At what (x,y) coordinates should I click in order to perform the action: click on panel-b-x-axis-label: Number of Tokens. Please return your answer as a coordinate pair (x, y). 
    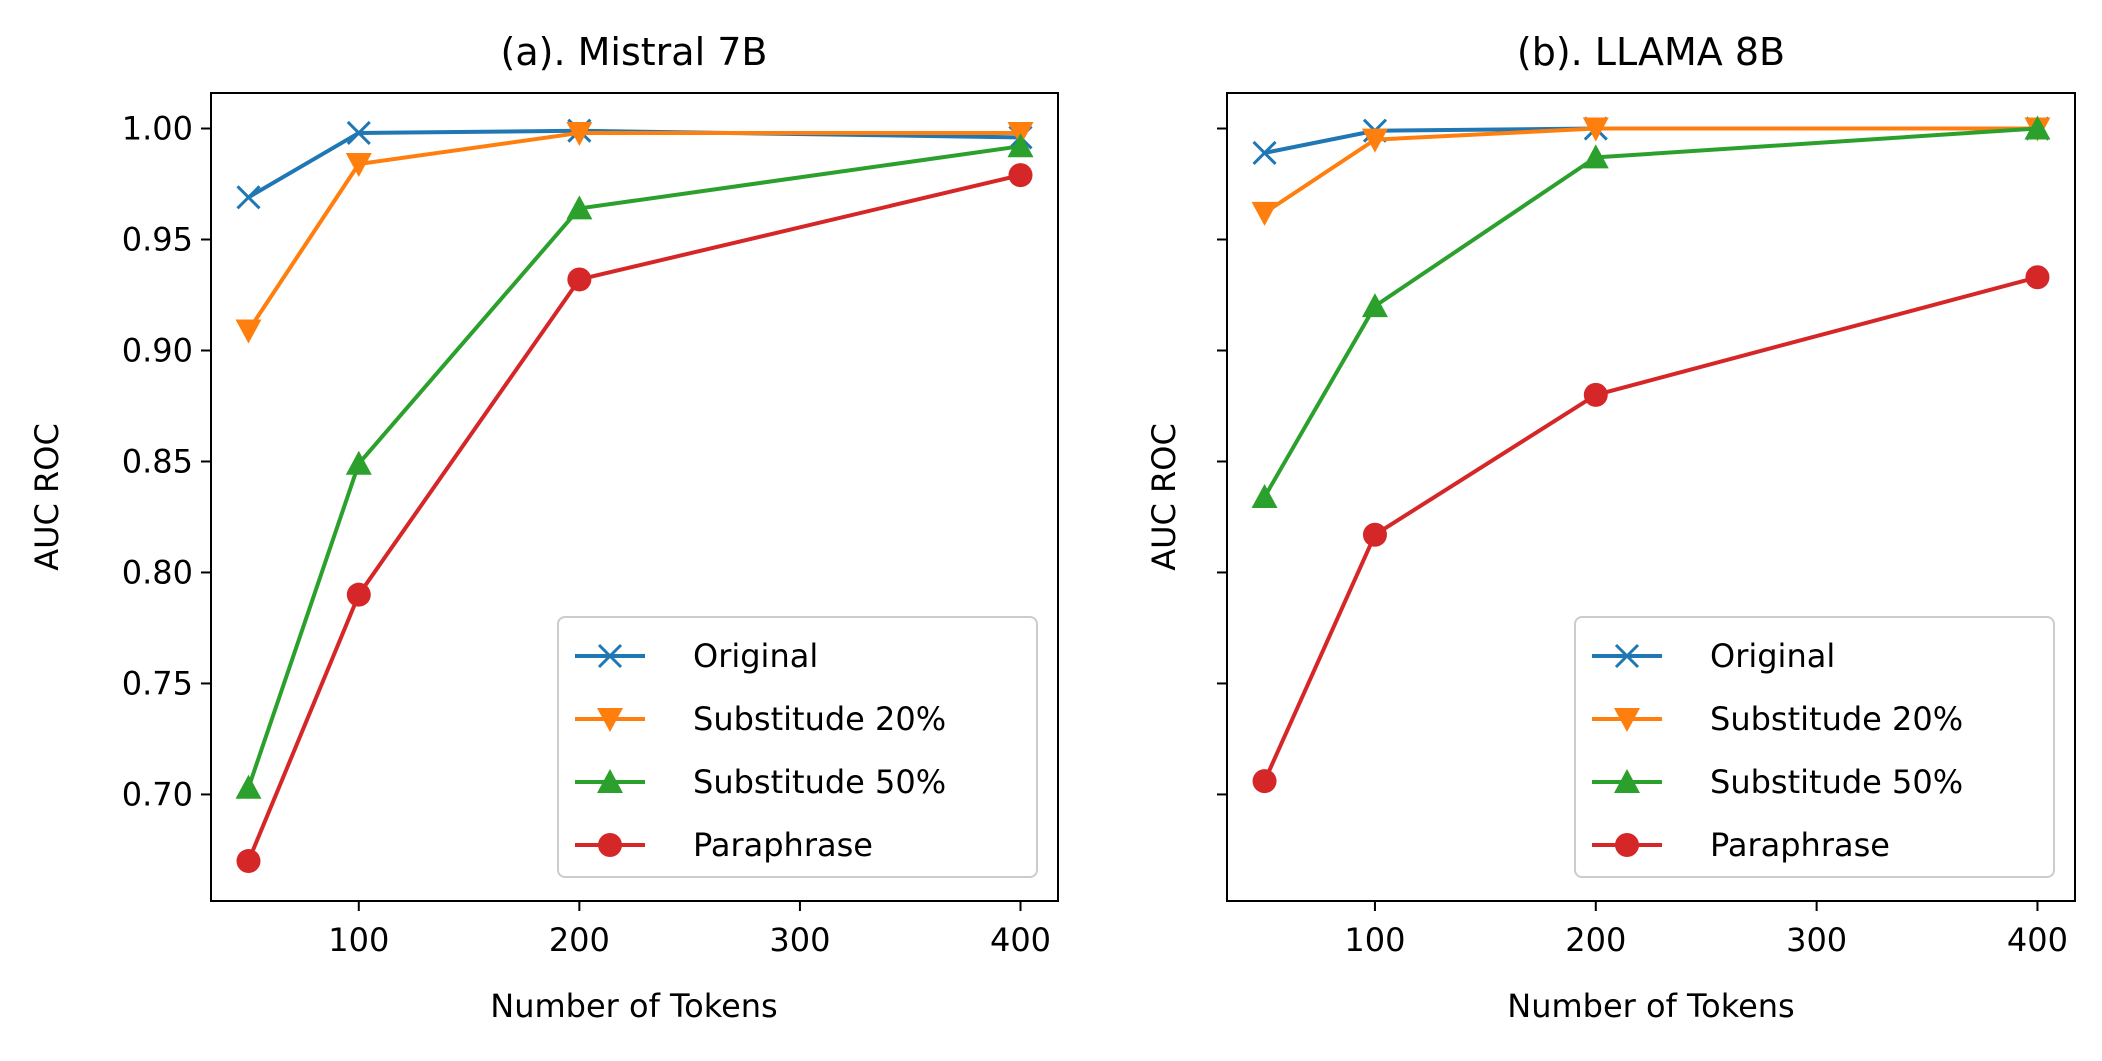
    Looking at the image, I should click on (1650, 1006).